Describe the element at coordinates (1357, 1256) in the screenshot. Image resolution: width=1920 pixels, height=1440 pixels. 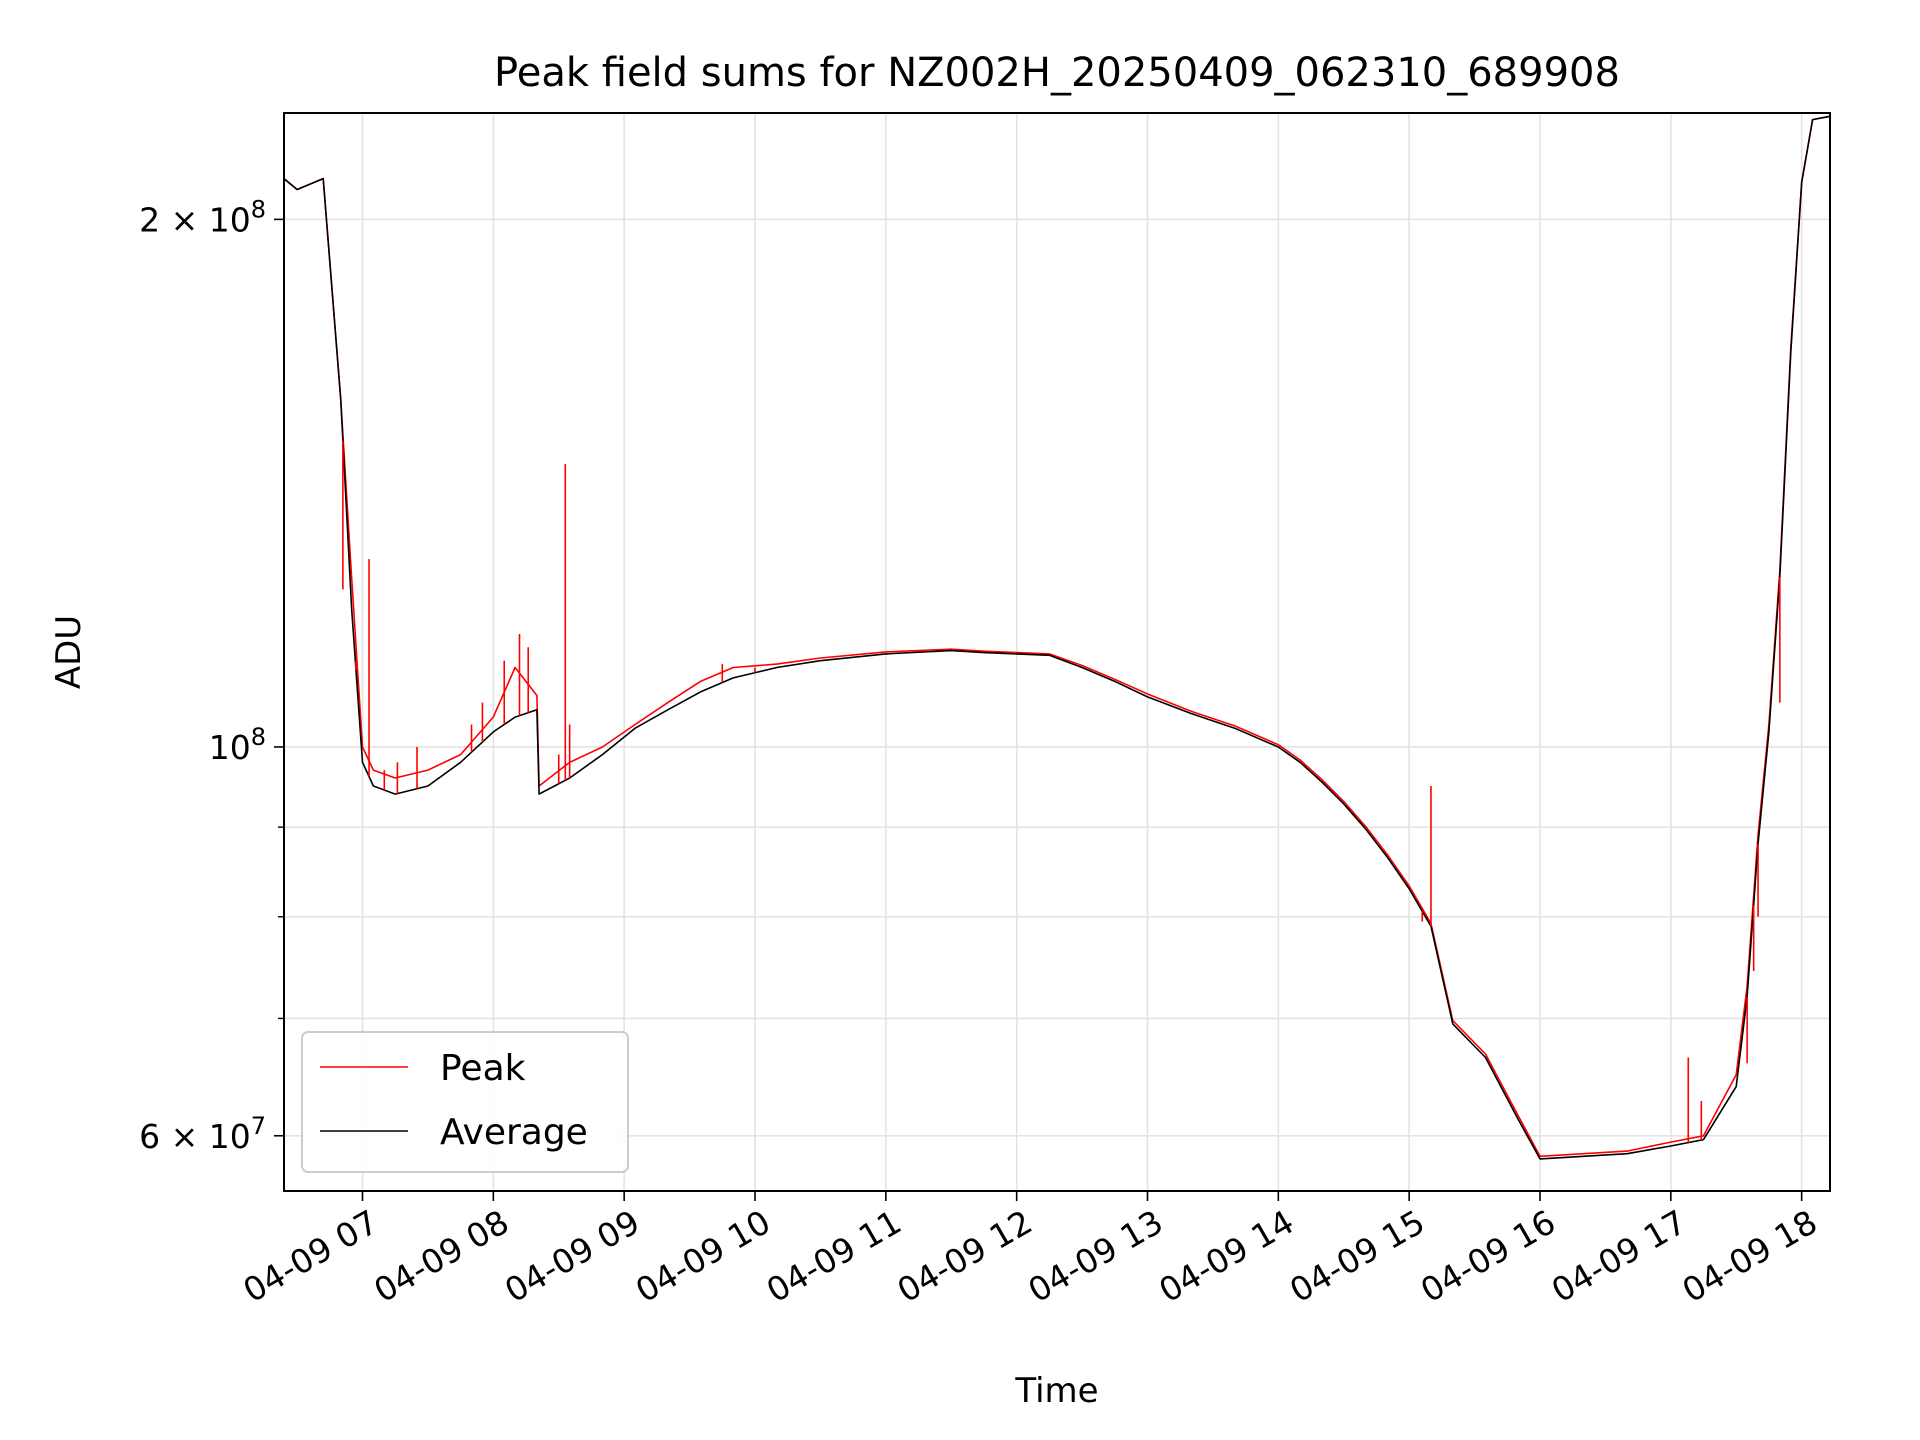
I see `x-tick-label: 04-09 15` at that location.